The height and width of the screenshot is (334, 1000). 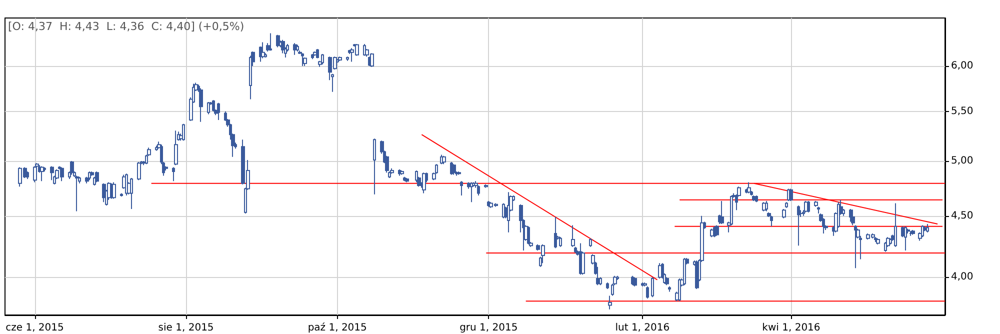 What do you see at coordinates (186, 328) in the screenshot?
I see `x-tick-label: sie 1, 2015` at bounding box center [186, 328].